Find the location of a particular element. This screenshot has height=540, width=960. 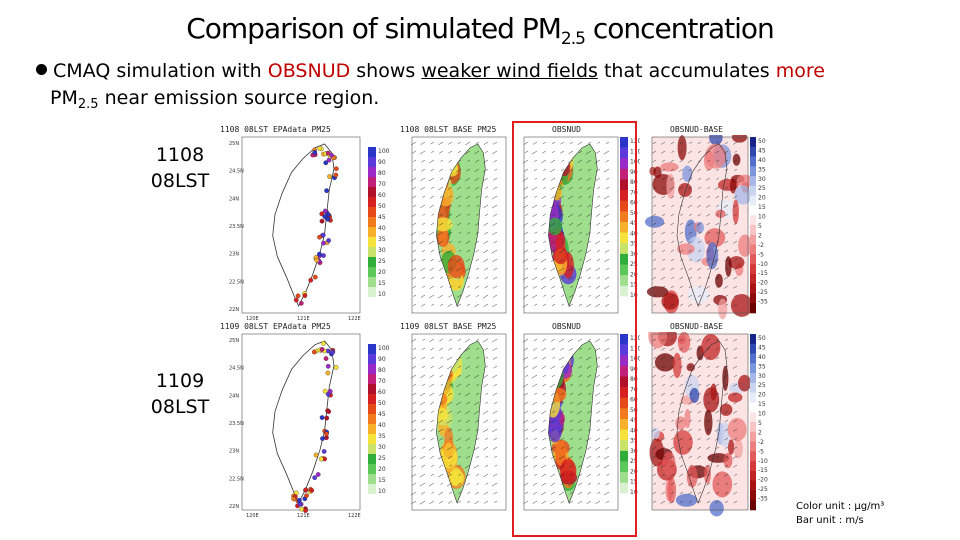

colorbar-tick: -35 is located at coordinates (763, 302).